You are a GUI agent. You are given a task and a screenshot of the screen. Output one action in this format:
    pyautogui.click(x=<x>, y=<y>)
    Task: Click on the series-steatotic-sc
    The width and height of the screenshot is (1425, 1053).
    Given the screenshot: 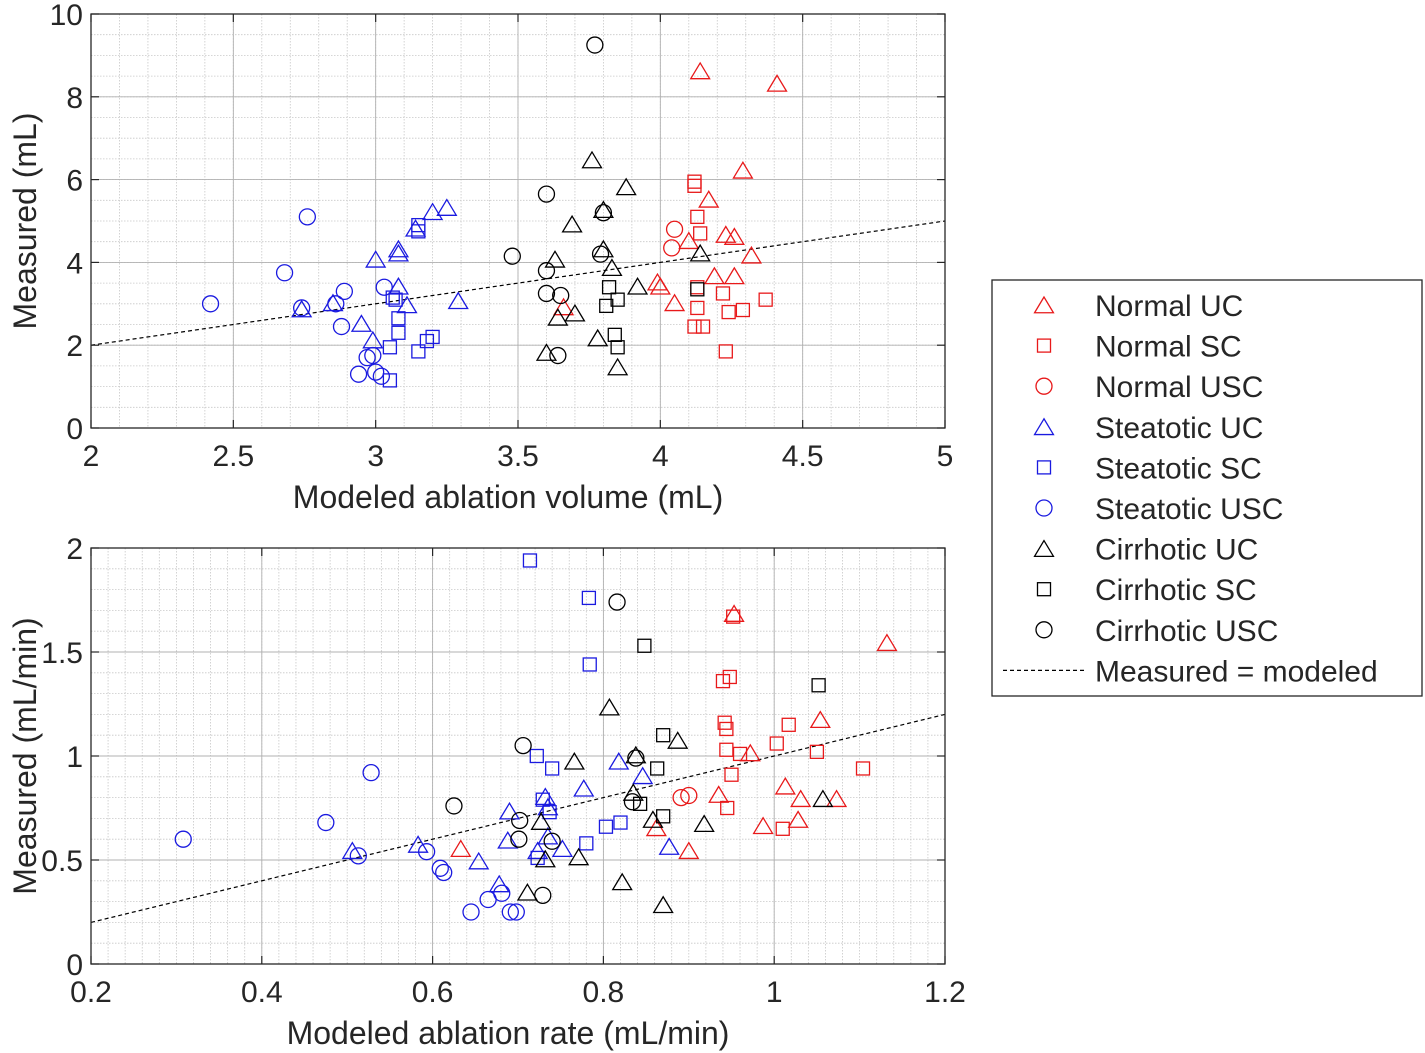 What is the action you would take?
    pyautogui.click(x=411, y=302)
    